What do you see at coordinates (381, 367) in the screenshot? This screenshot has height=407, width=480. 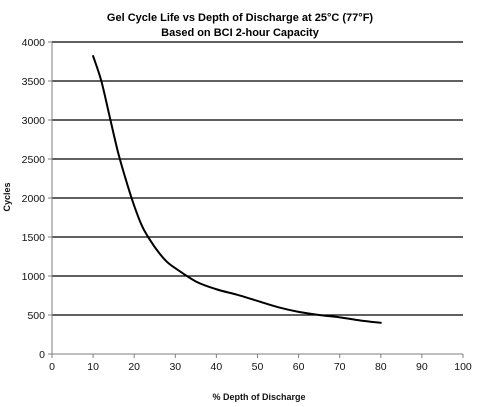 I see `x-tick-label-80: 80` at bounding box center [381, 367].